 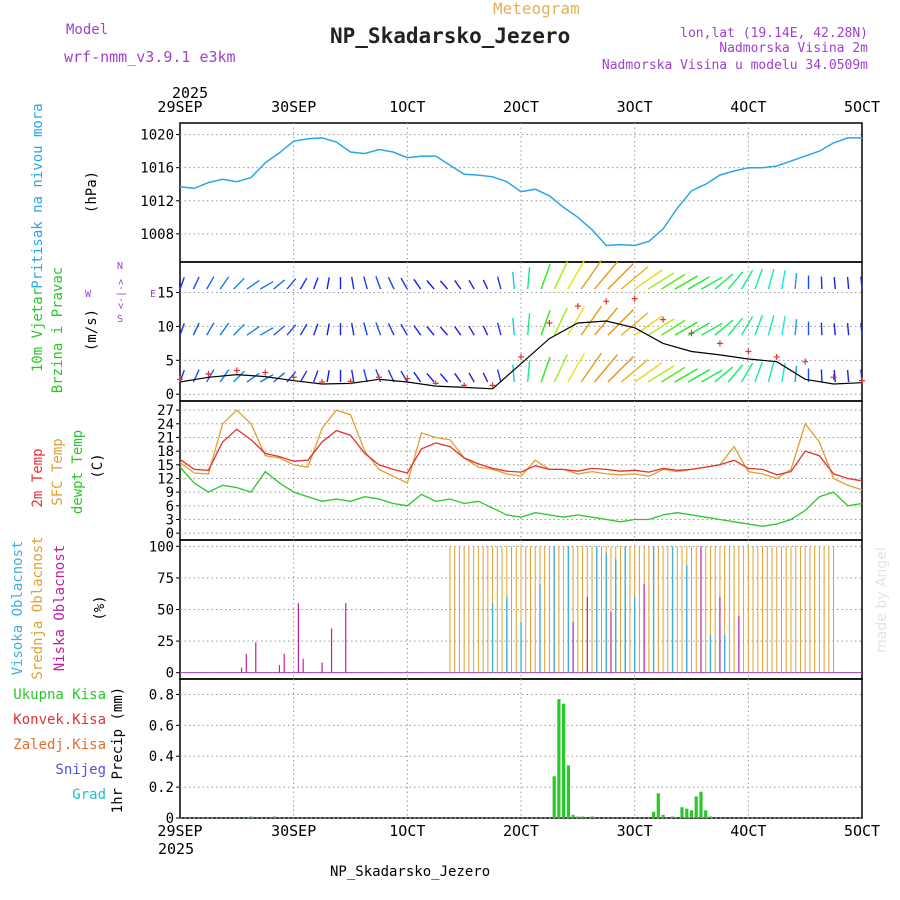 I want to click on temp-sfc-label: SFC Temp, so click(x=58, y=471).